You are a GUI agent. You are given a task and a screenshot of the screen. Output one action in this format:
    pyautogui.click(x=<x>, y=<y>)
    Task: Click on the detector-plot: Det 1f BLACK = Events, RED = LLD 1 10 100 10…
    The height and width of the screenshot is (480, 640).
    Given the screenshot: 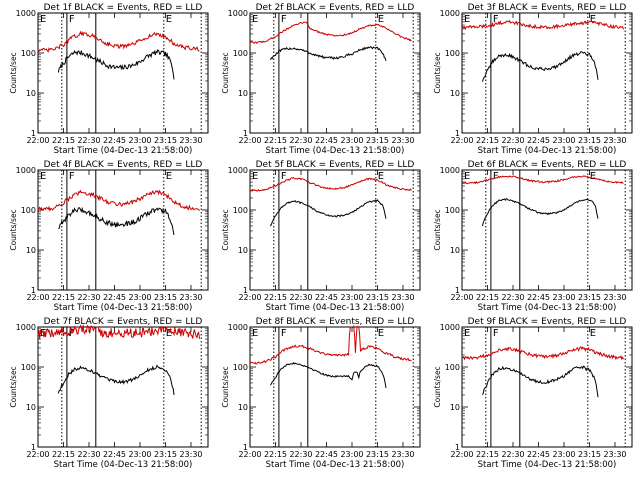 What is the action you would take?
    pyautogui.click(x=109, y=79)
    